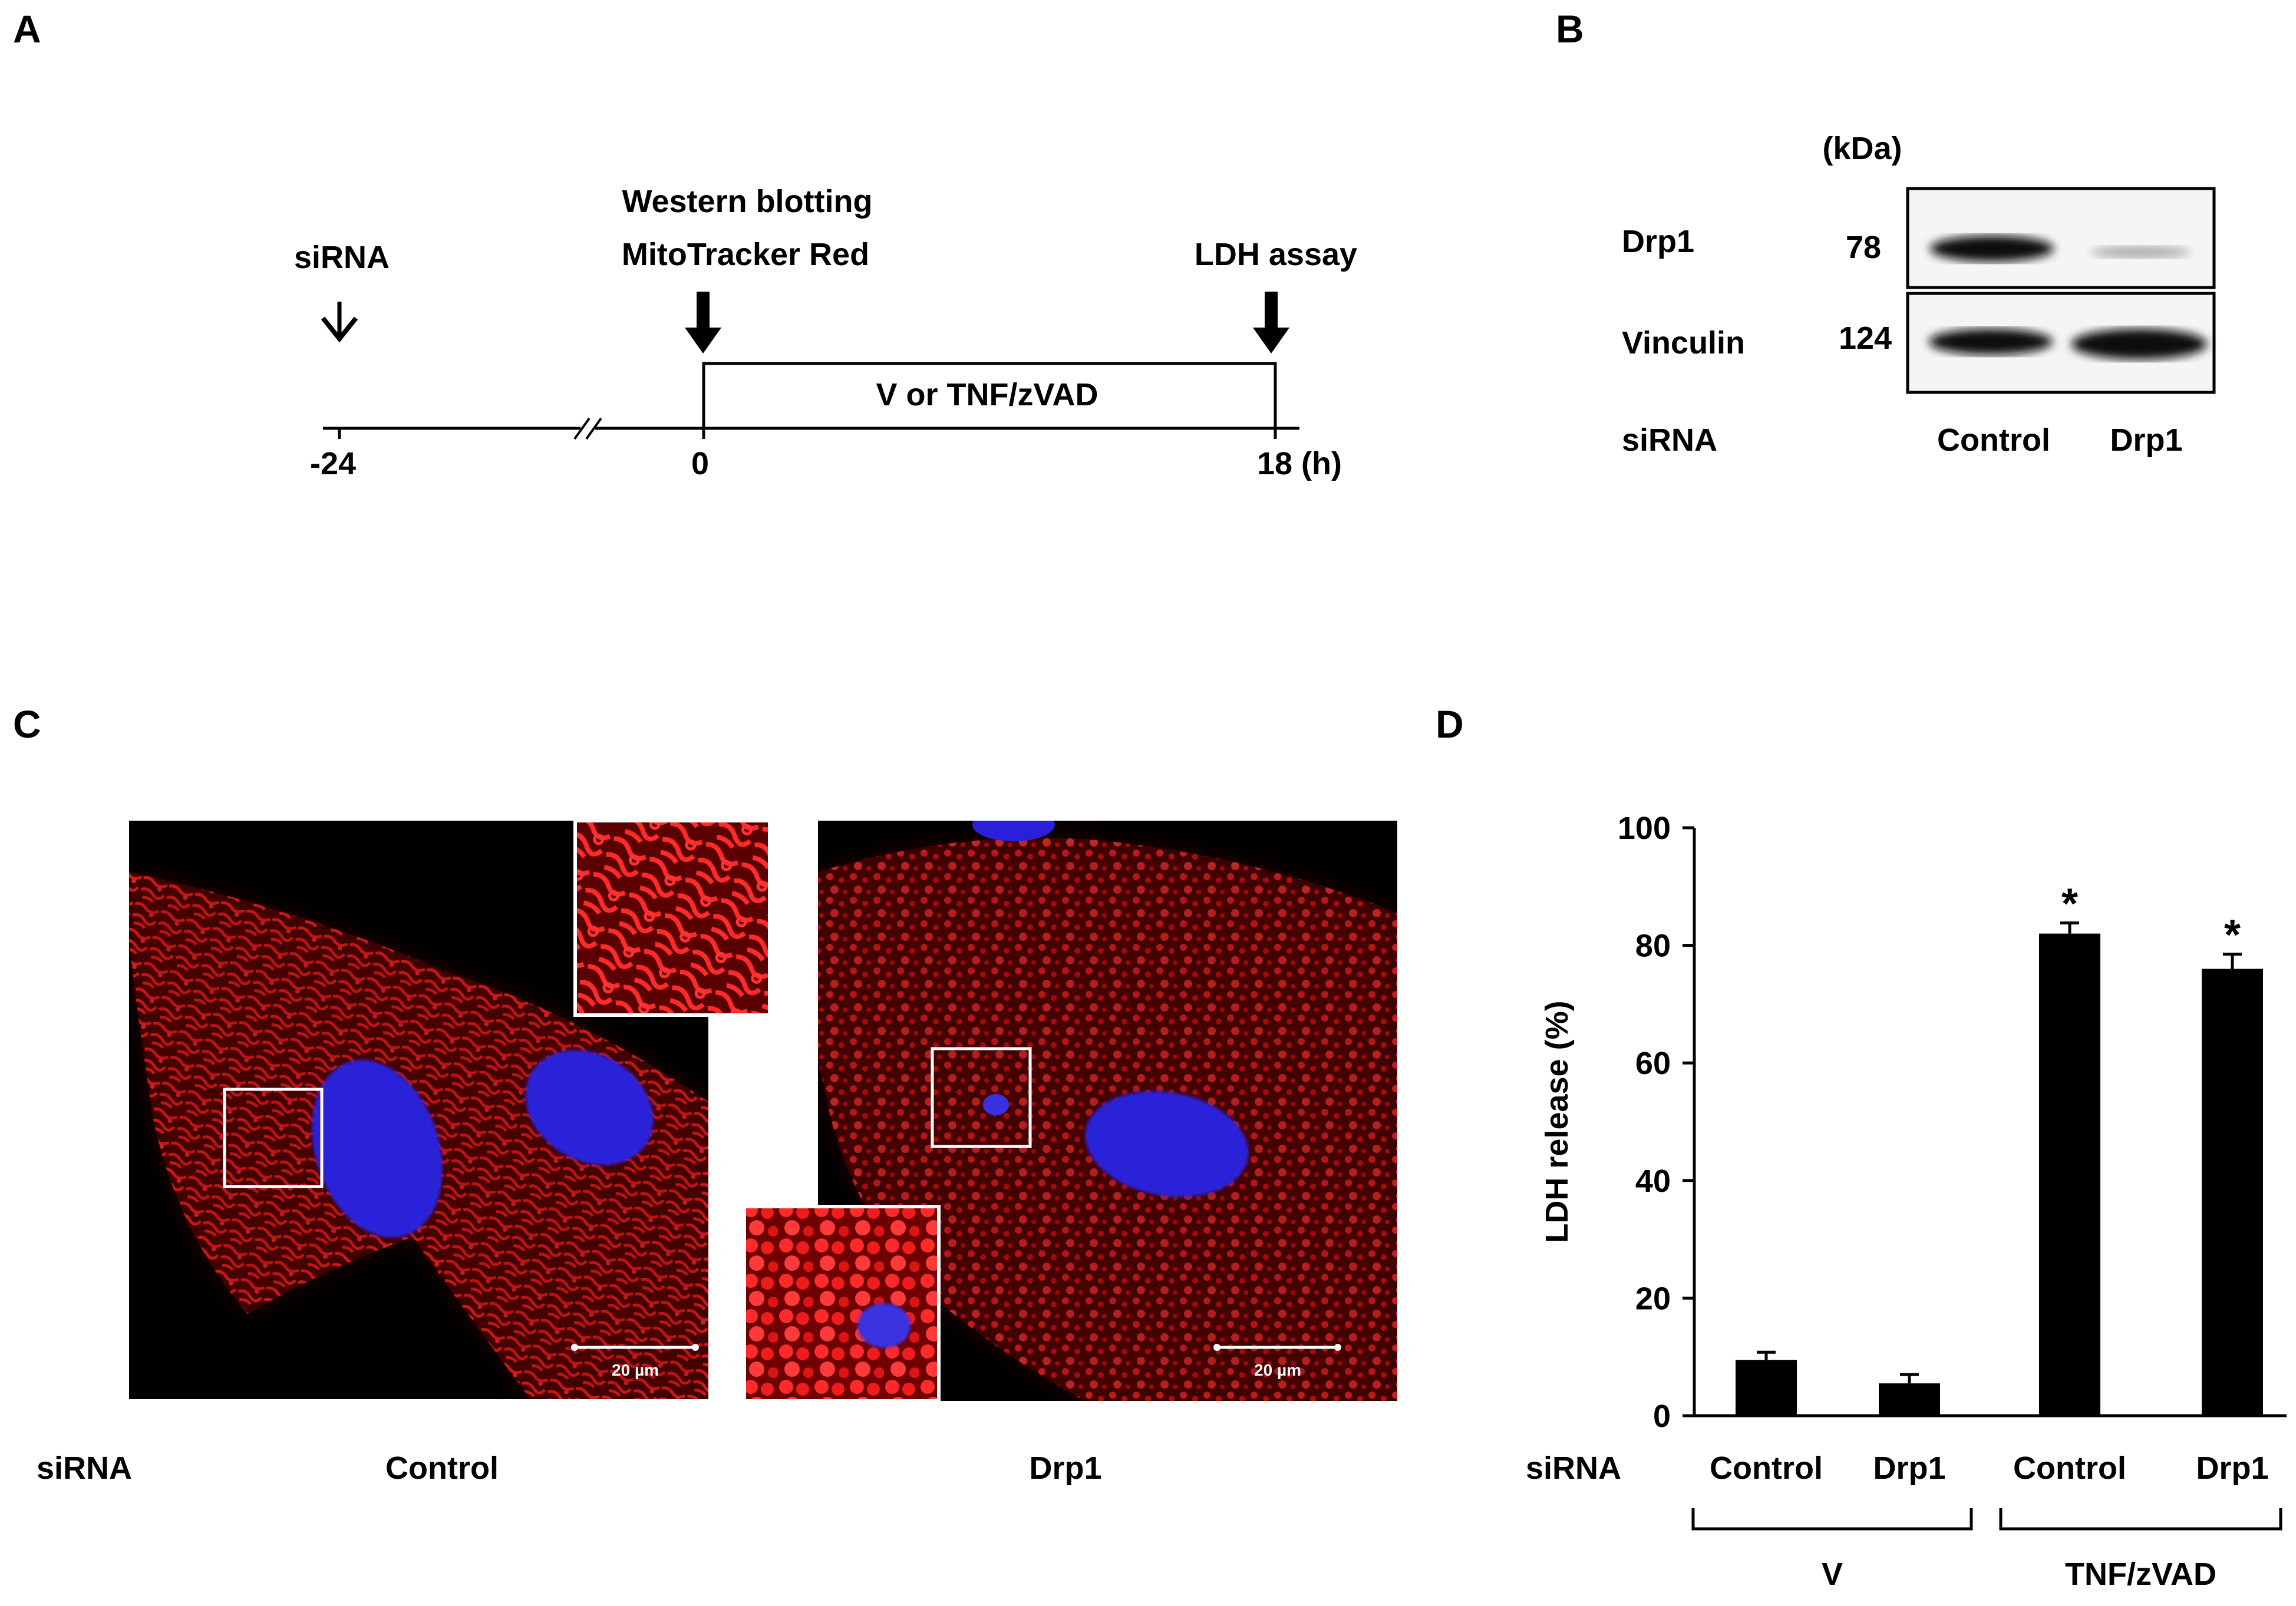  What do you see at coordinates (2061, 343) in the screenshot?
I see `blot-strip-vinculin` at bounding box center [2061, 343].